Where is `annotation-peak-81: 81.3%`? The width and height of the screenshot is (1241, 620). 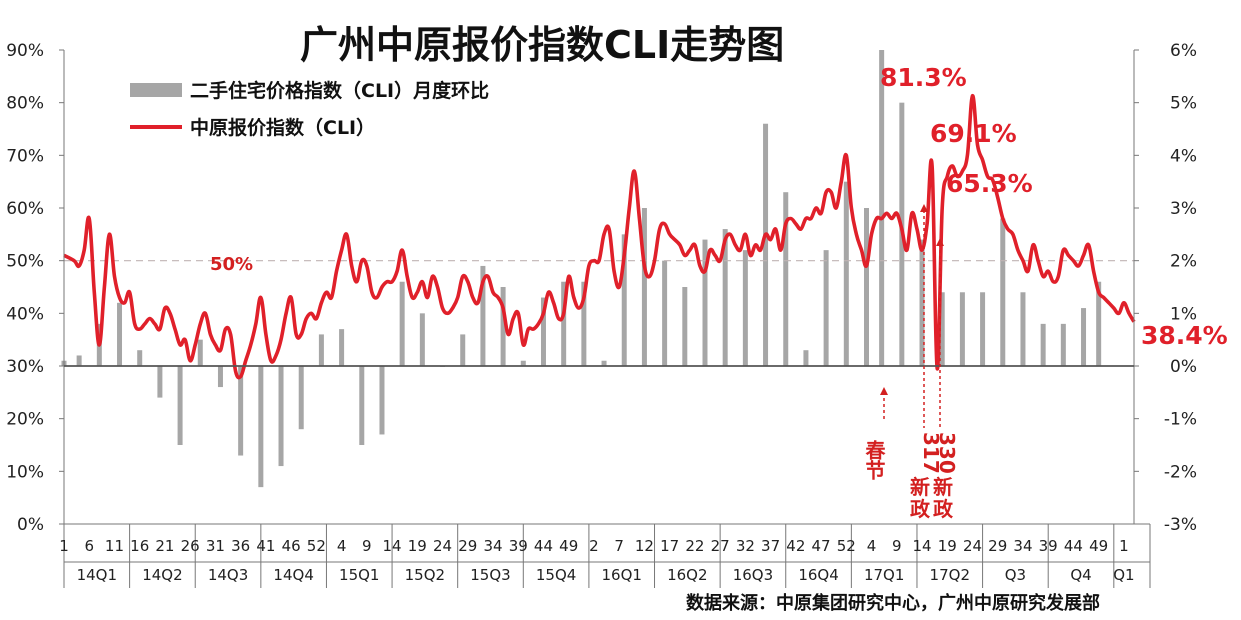
annotation-peak-81: 81.3% is located at coordinates (923, 77).